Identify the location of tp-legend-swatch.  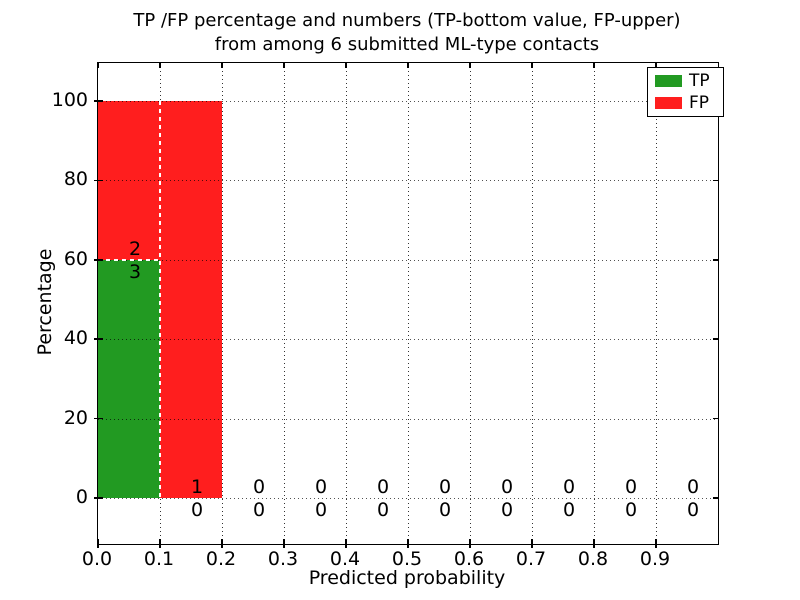
(668, 81).